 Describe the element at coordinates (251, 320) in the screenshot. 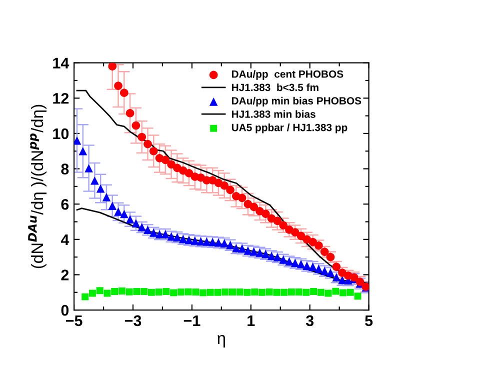

I see `x-tick-label: 1` at that location.